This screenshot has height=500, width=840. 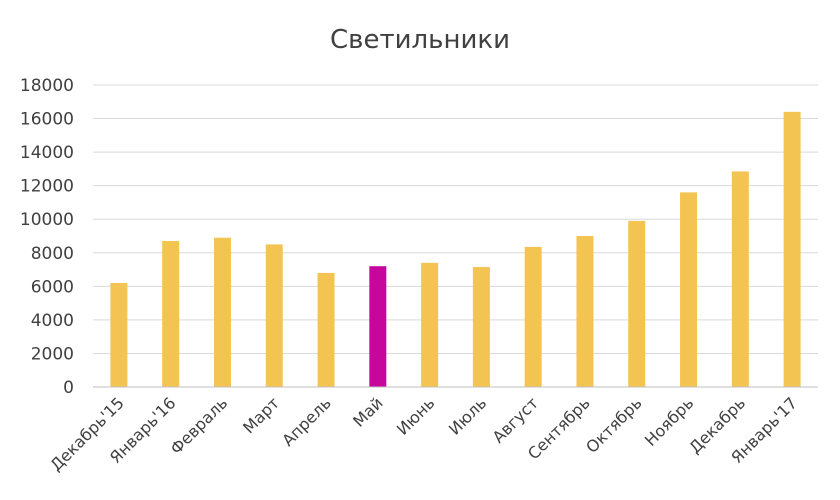 What do you see at coordinates (52, 354) in the screenshot?
I see `y-tick-label: 2000` at bounding box center [52, 354].